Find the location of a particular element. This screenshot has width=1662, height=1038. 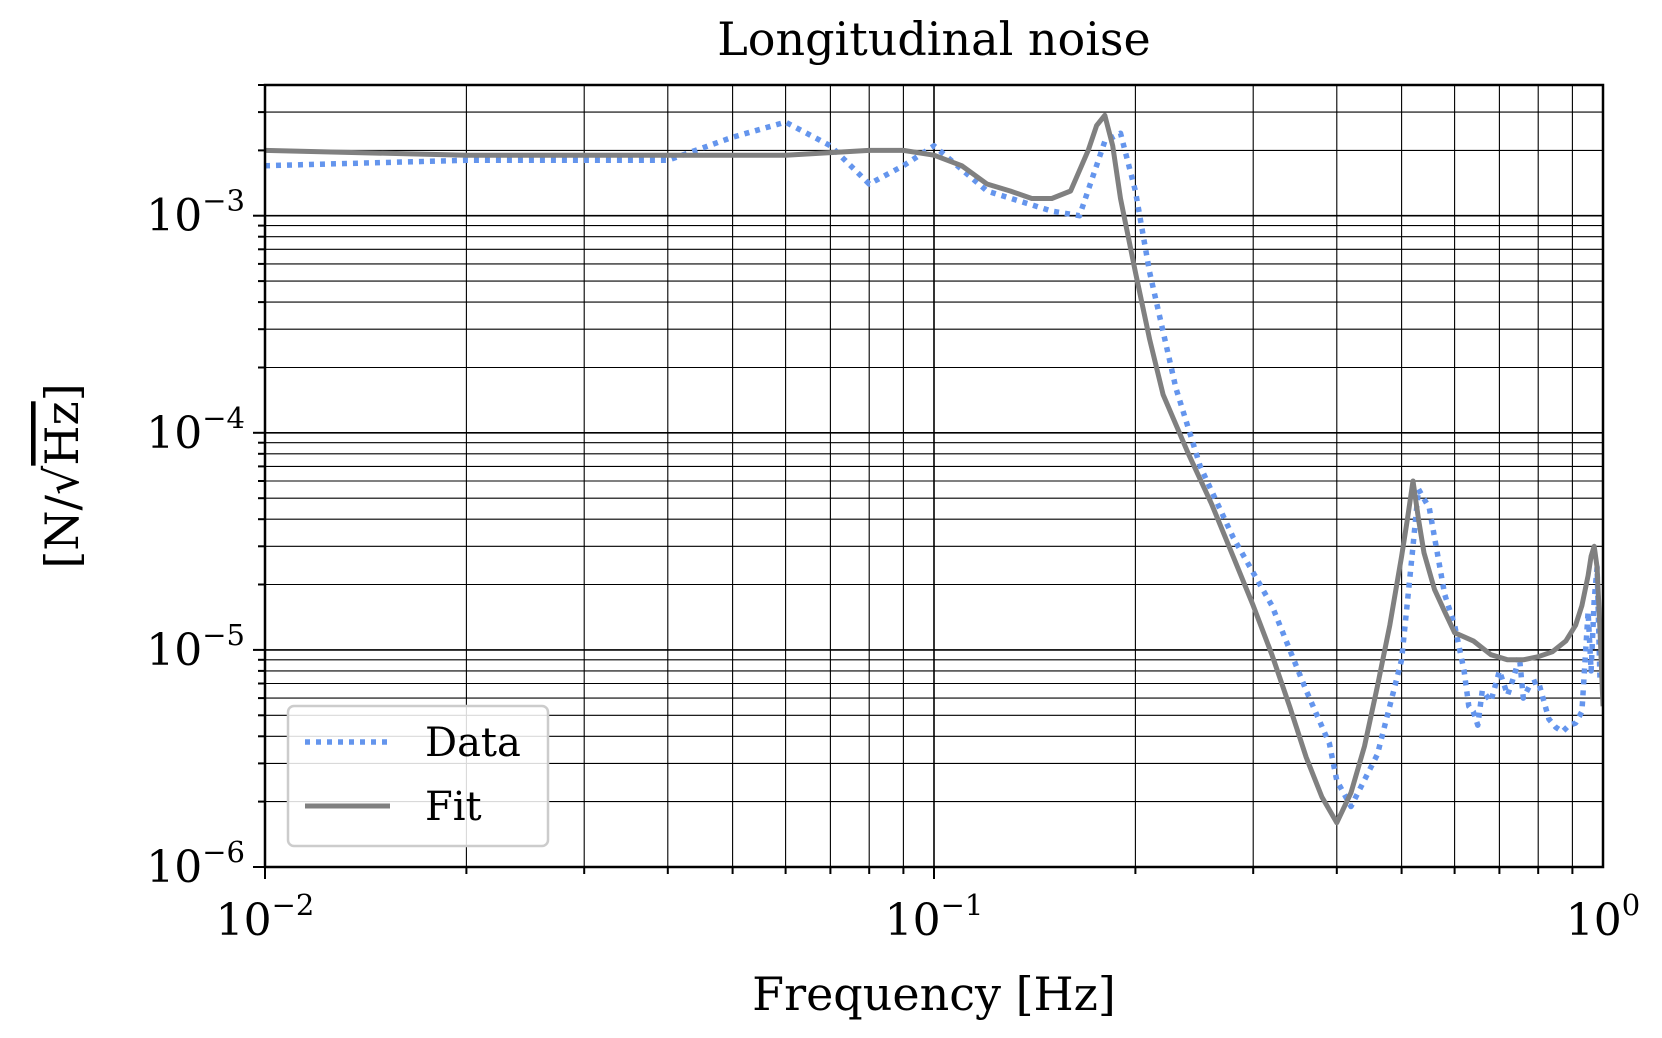

chart-title: Longitudinal noise is located at coordinates (934, 39).